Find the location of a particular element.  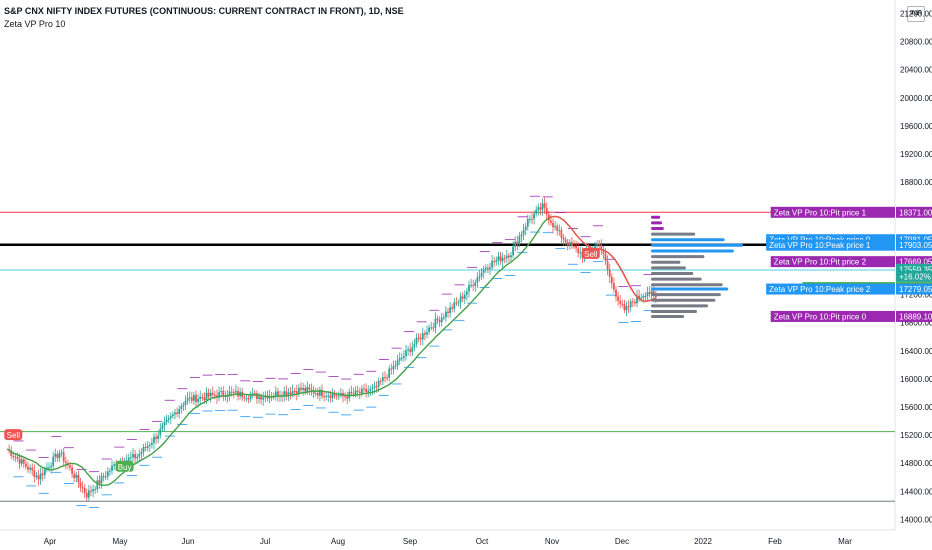

x-tick-label: Jul is located at coordinates (265, 541).